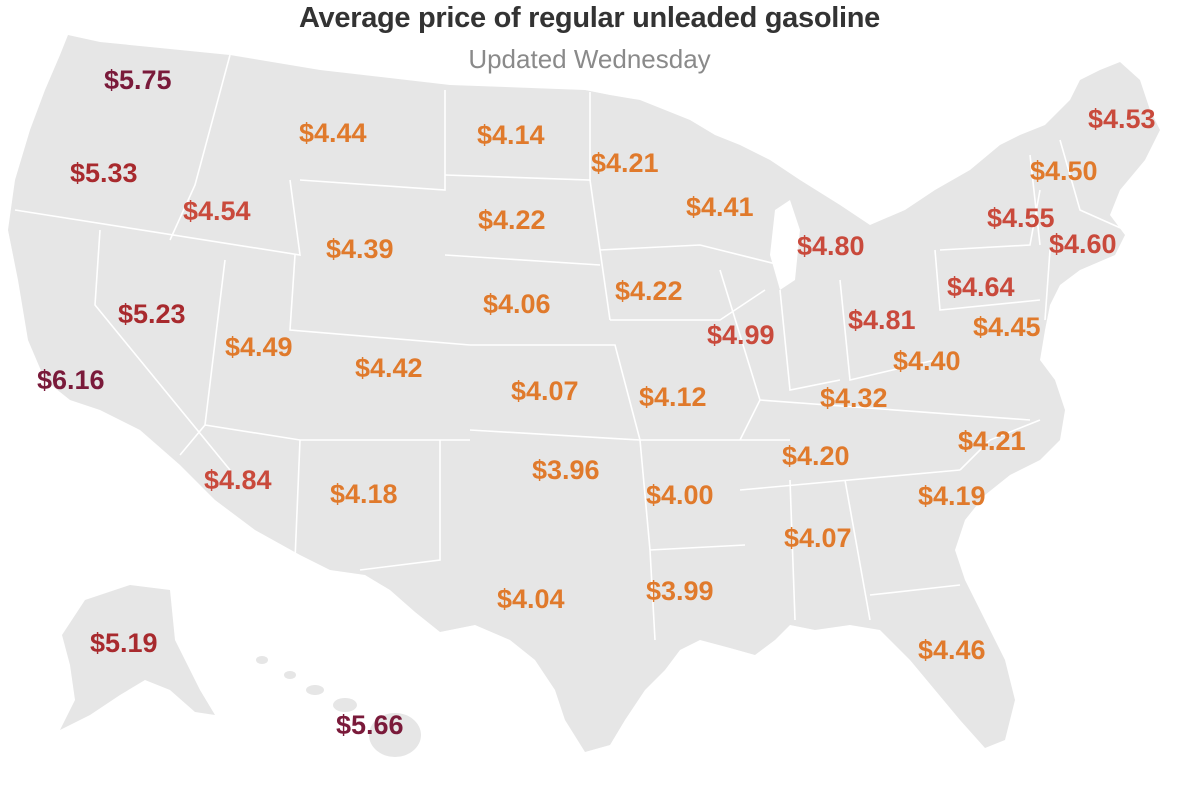 This screenshot has width=1179, height=786. Describe the element at coordinates (360, 249) in the screenshot. I see `price-label-wy: $4.39` at that location.